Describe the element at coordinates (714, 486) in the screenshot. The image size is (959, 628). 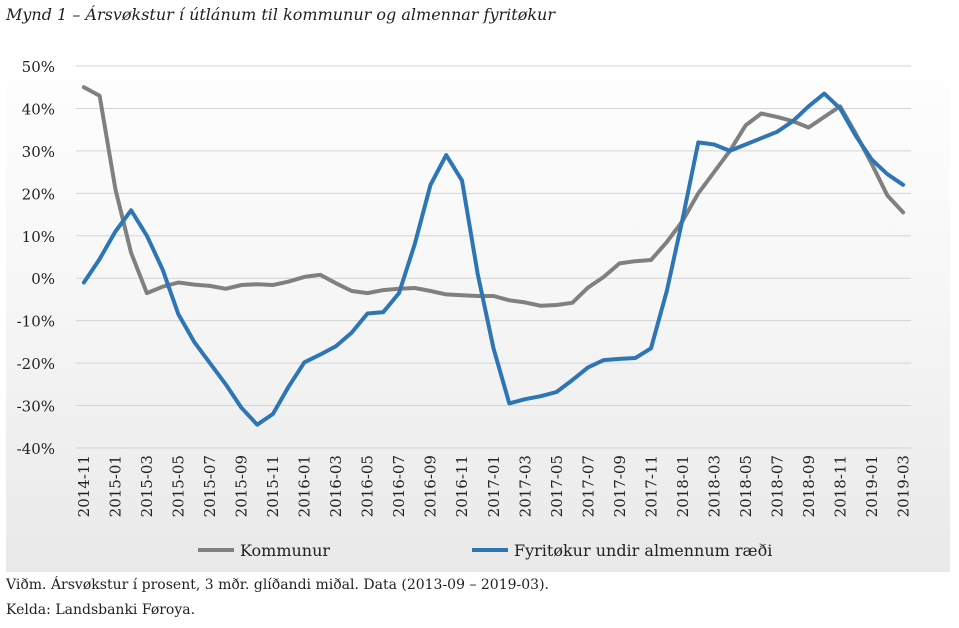
I see `x-tick-label: 2018-03` at that location.